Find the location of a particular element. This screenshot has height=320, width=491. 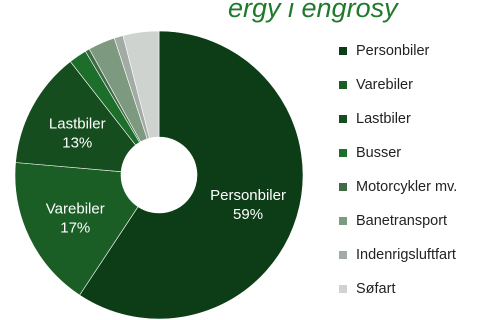

legend-item-8: Søfart is located at coordinates (415, 289).